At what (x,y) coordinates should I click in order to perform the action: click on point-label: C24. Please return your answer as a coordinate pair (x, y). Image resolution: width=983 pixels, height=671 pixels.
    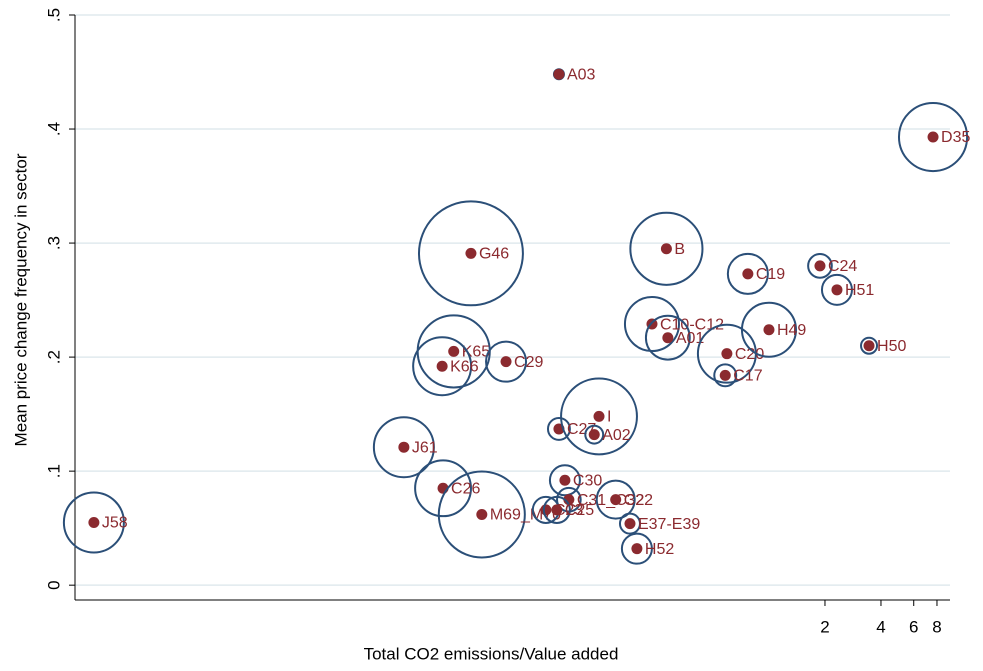
    Looking at the image, I should click on (842, 266).